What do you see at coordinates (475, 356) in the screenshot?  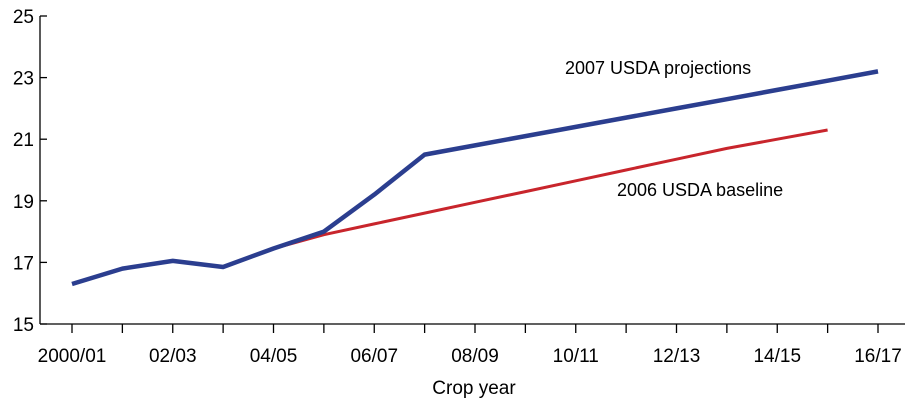 I see `x-tick-label: 08/09` at bounding box center [475, 356].